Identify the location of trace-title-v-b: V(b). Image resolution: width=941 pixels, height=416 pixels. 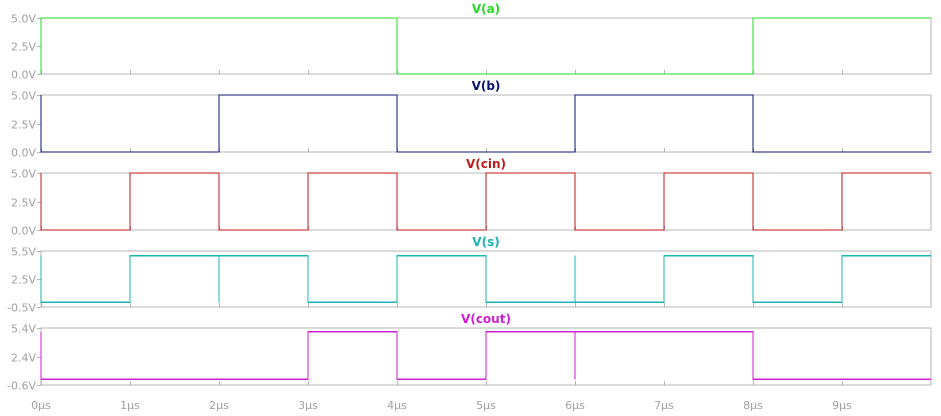
(486, 86).